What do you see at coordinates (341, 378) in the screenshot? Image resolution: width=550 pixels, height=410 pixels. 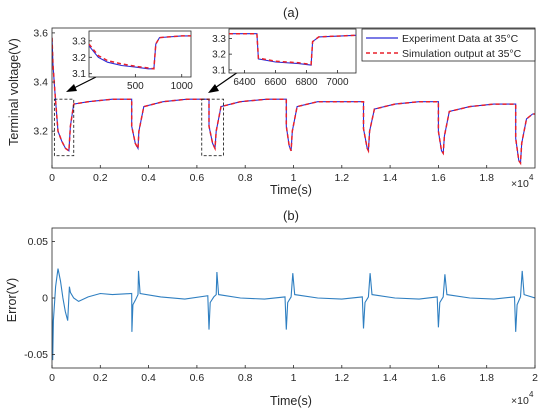 I see `chart-b-xtick-label: 1.2` at bounding box center [341, 378].